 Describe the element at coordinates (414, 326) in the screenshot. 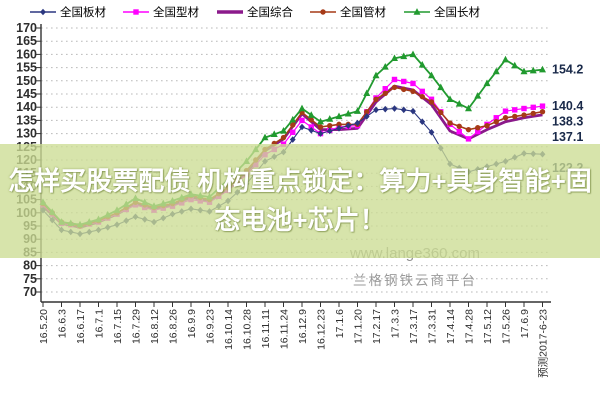

I see `x-axis-label: 17.3.17` at that location.